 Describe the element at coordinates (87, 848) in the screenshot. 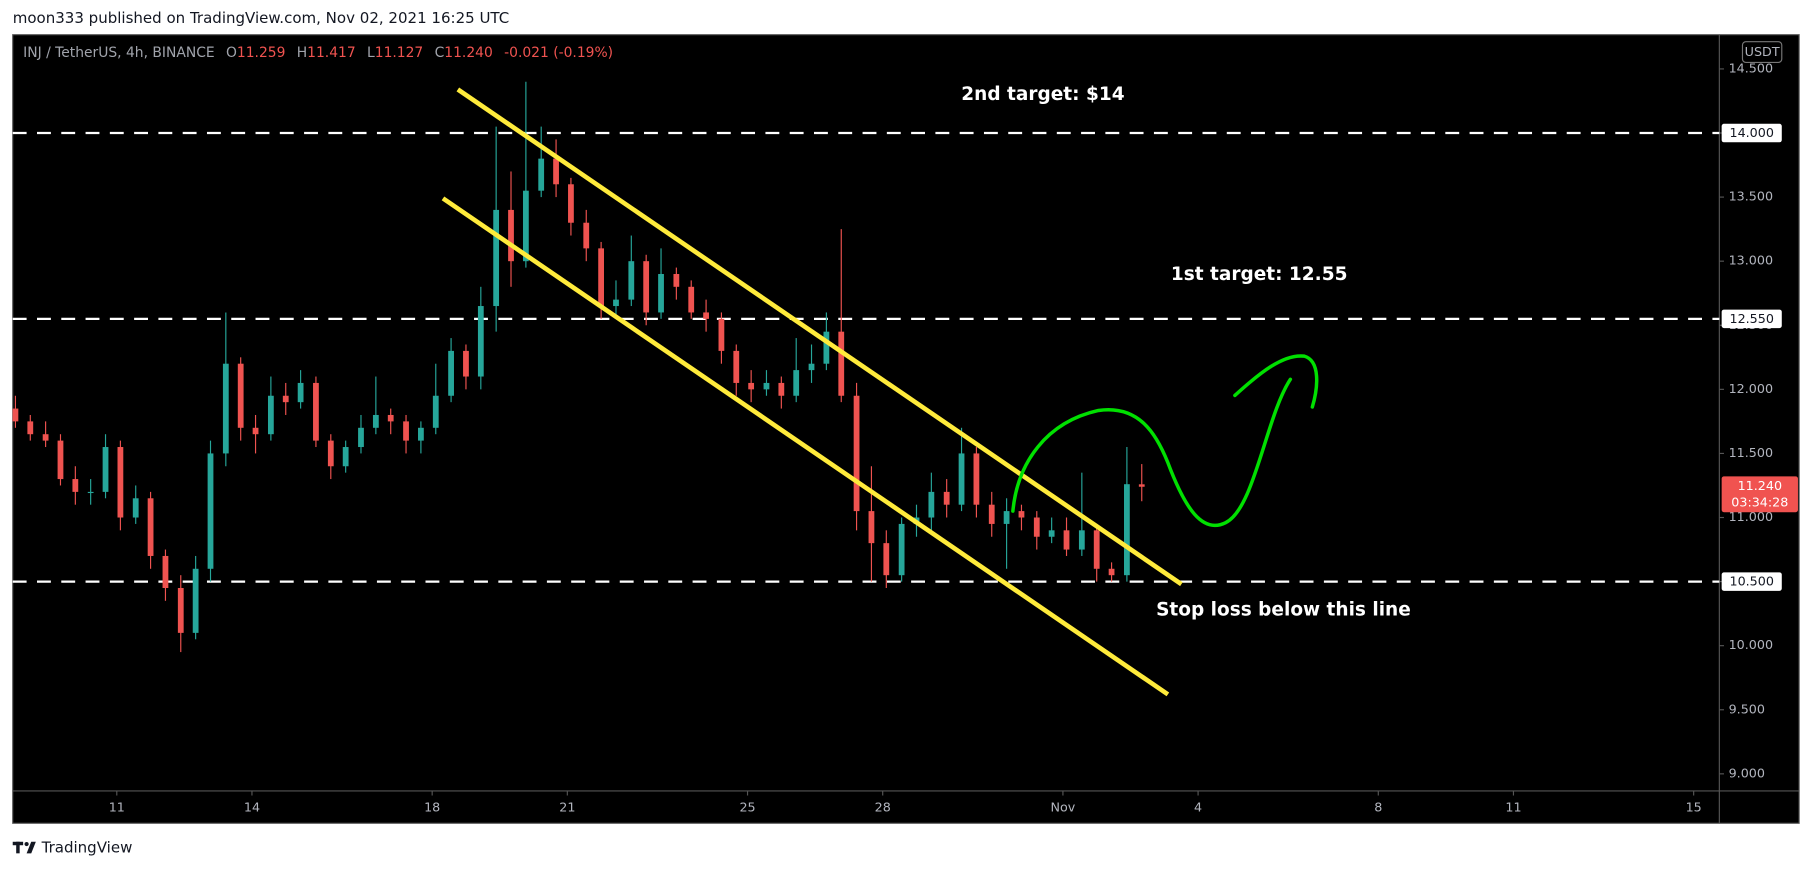

I see `brand: TradingView` at that location.